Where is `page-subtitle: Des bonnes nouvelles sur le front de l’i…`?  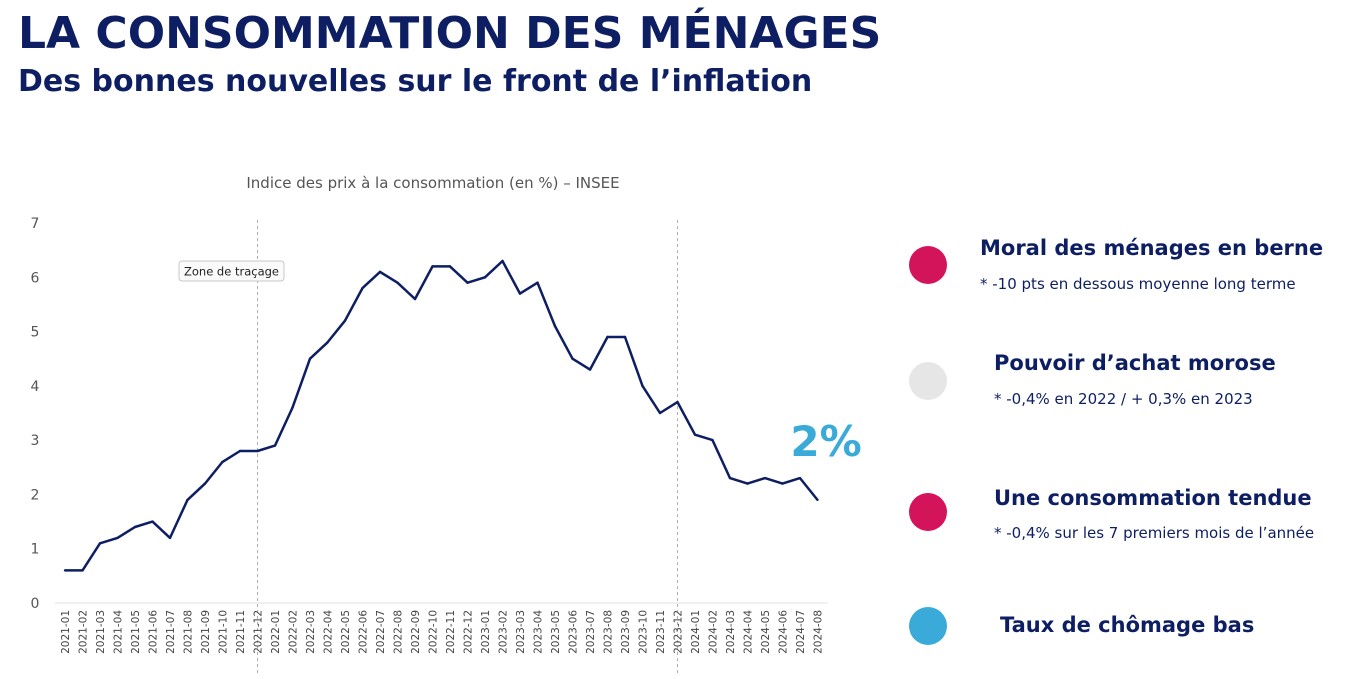
page-subtitle: Des bonnes nouvelles sur le front de l’i… is located at coordinates (415, 81).